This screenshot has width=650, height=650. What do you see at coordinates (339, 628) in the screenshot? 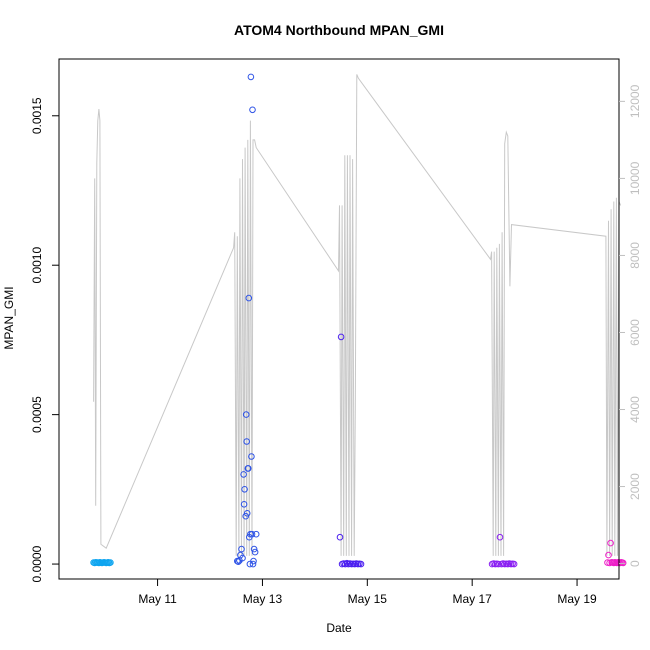
I see `x-axis-title: Date` at bounding box center [339, 628].